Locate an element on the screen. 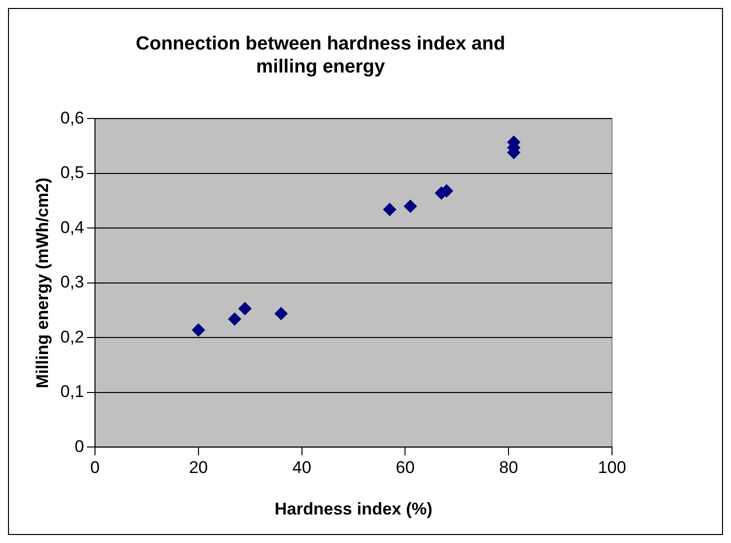 This screenshot has height=543, width=731. x-tick-label: 60 is located at coordinates (405, 468).